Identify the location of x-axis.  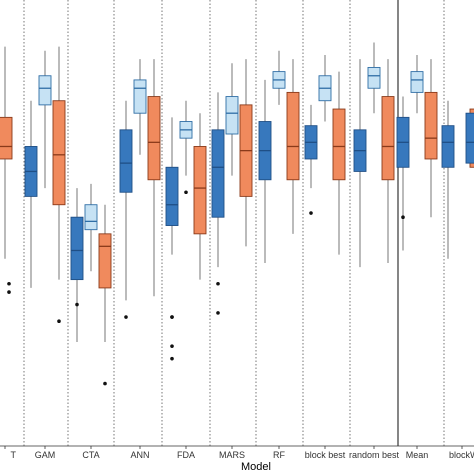
(237, 447).